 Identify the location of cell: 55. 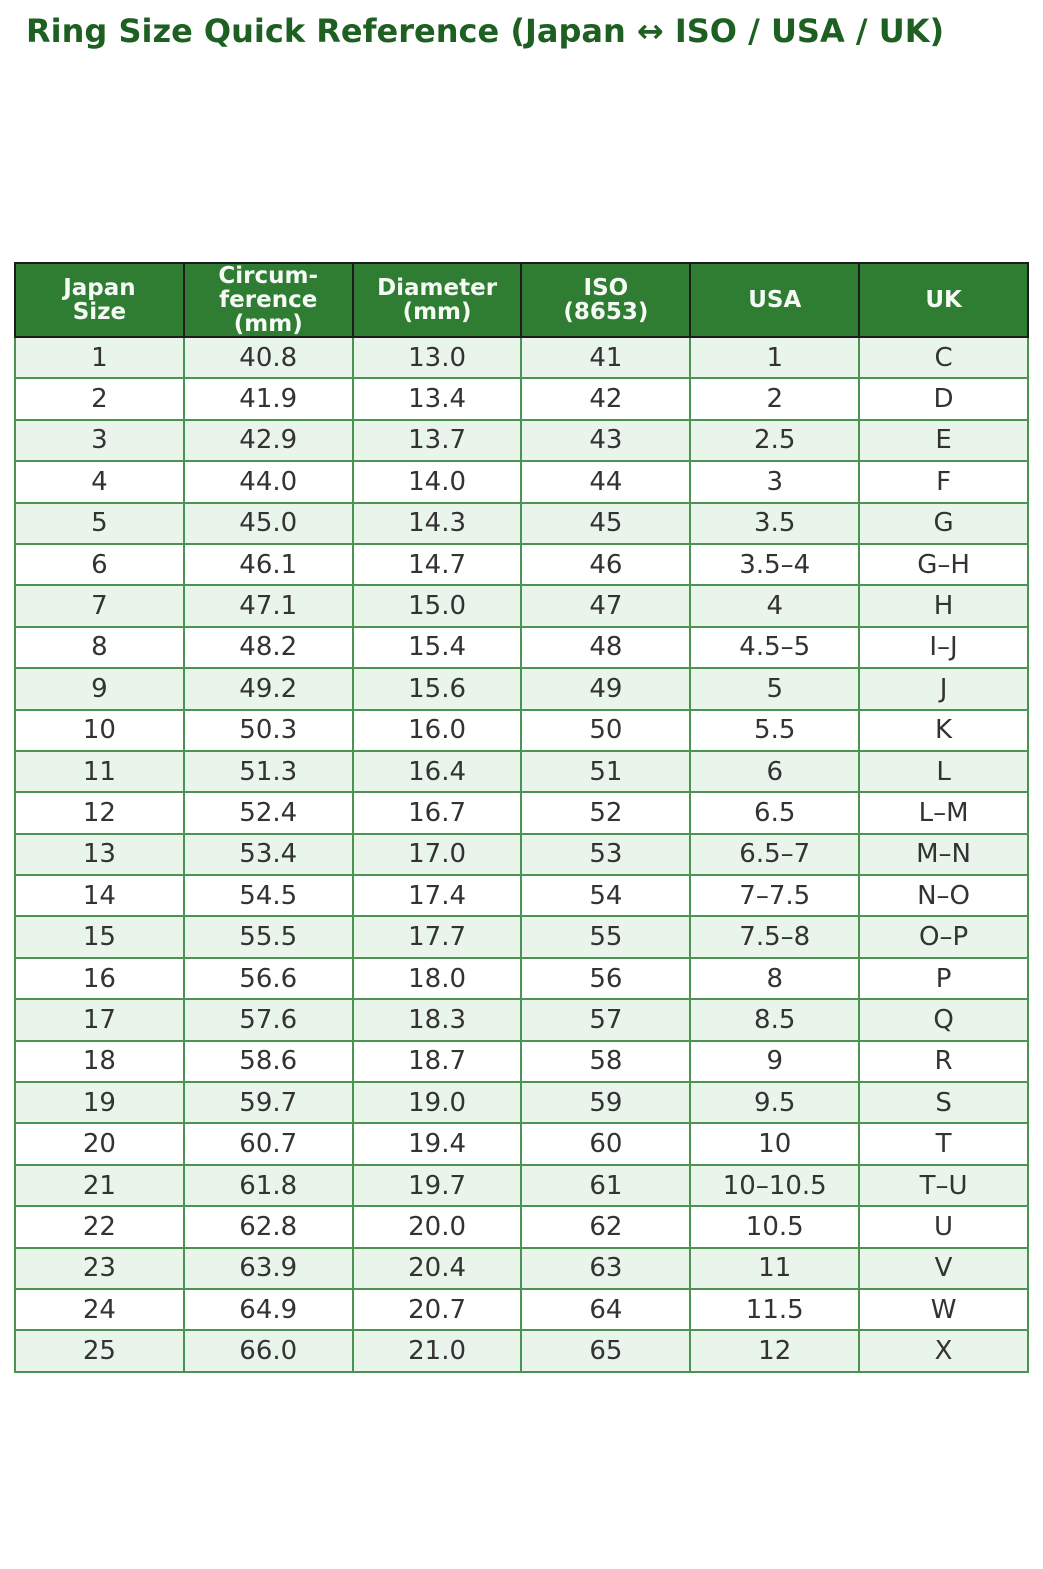
(606, 937).